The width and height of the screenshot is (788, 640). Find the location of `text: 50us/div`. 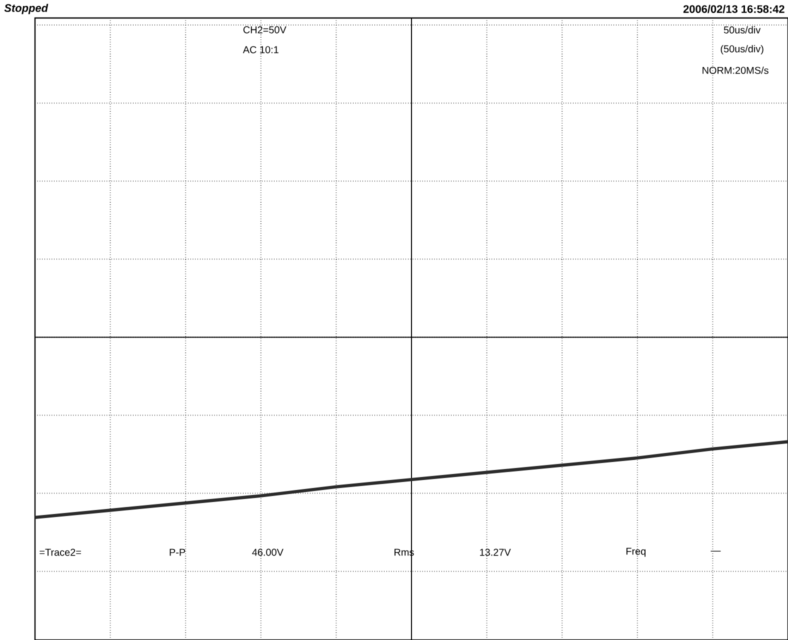

text: 50us/div is located at coordinates (742, 30).